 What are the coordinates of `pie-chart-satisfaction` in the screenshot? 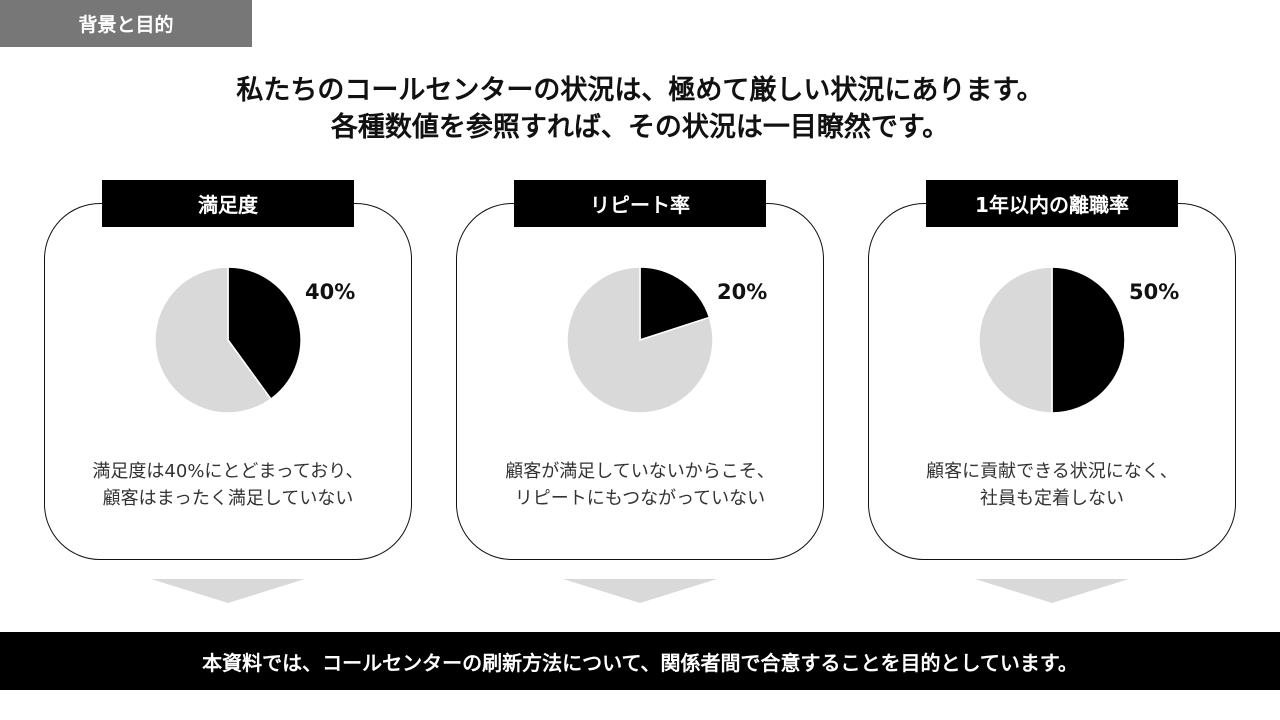 It's located at (228, 340).